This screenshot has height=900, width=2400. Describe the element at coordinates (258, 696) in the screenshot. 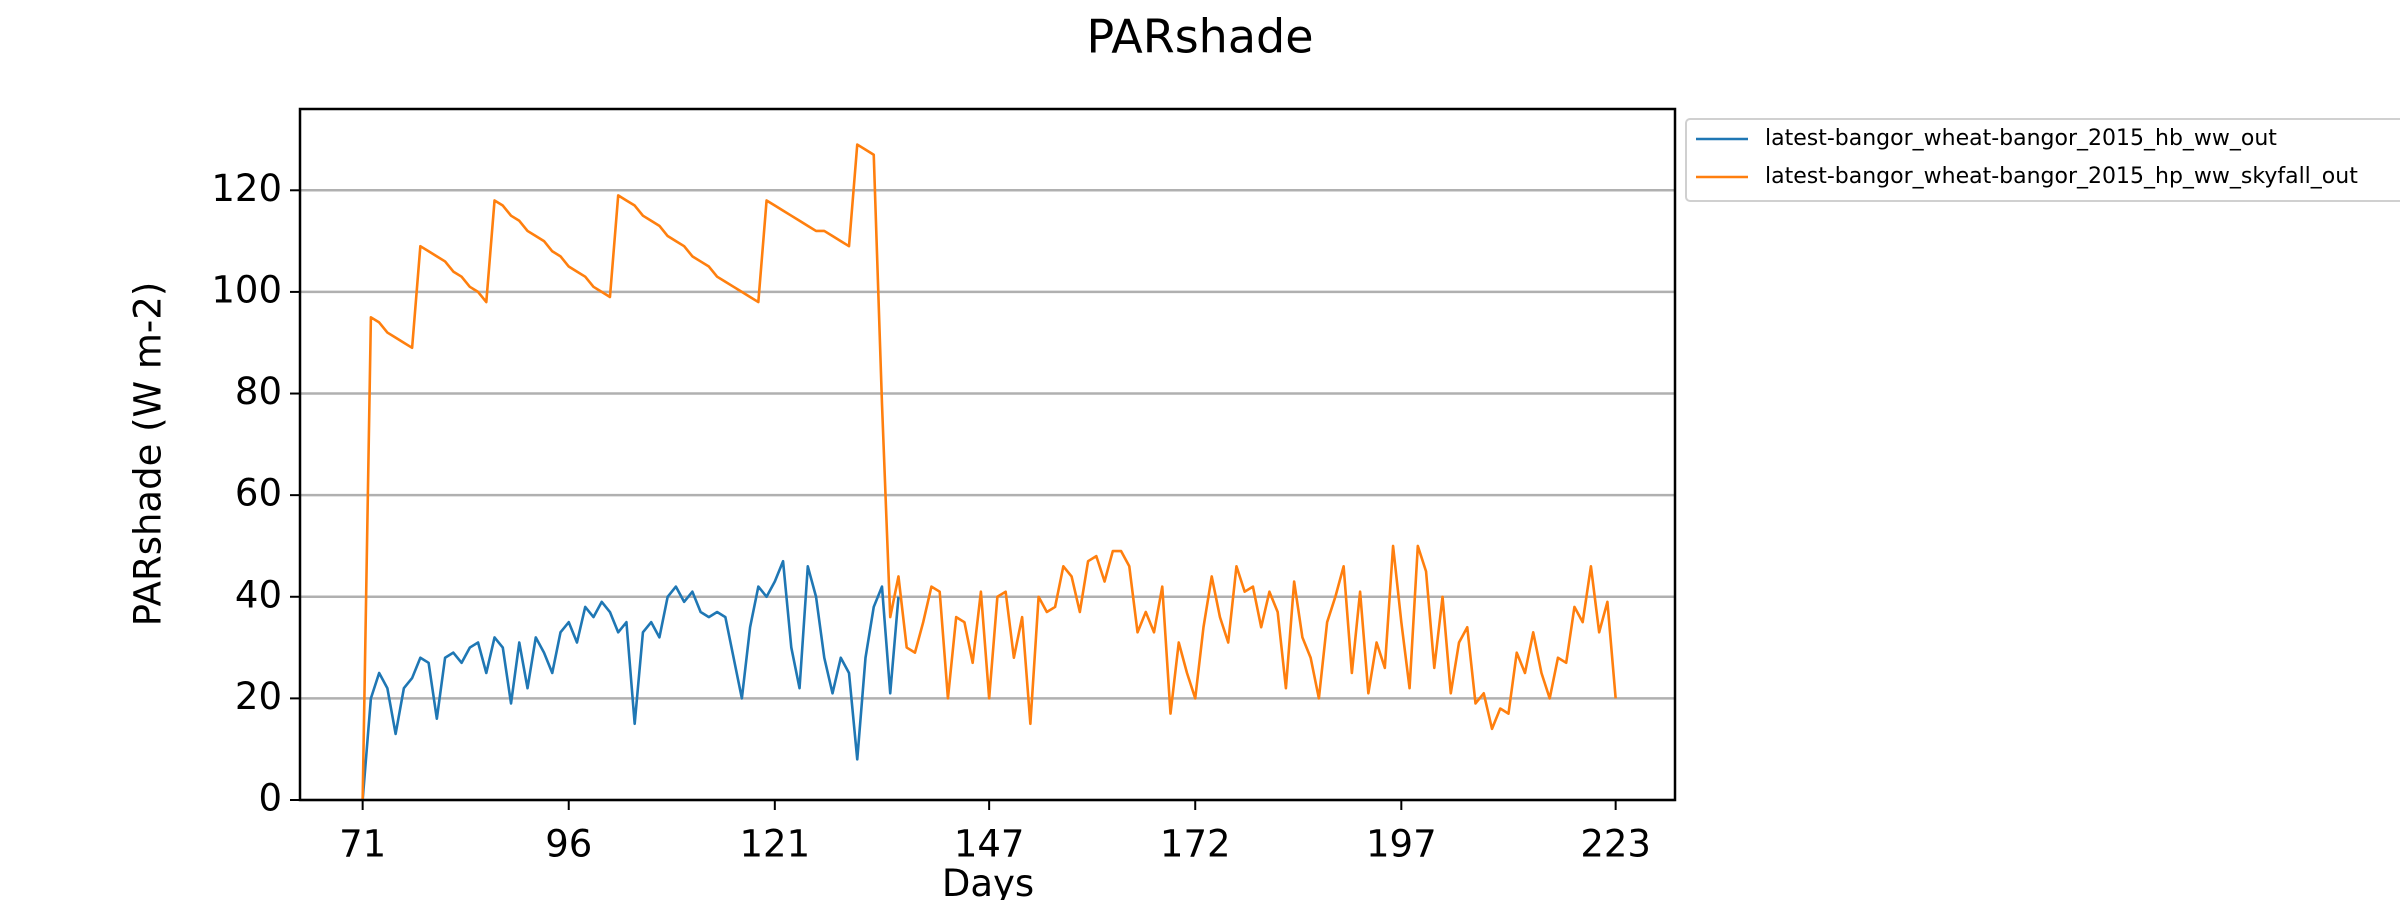

I see `y-tick-label: 20` at that location.